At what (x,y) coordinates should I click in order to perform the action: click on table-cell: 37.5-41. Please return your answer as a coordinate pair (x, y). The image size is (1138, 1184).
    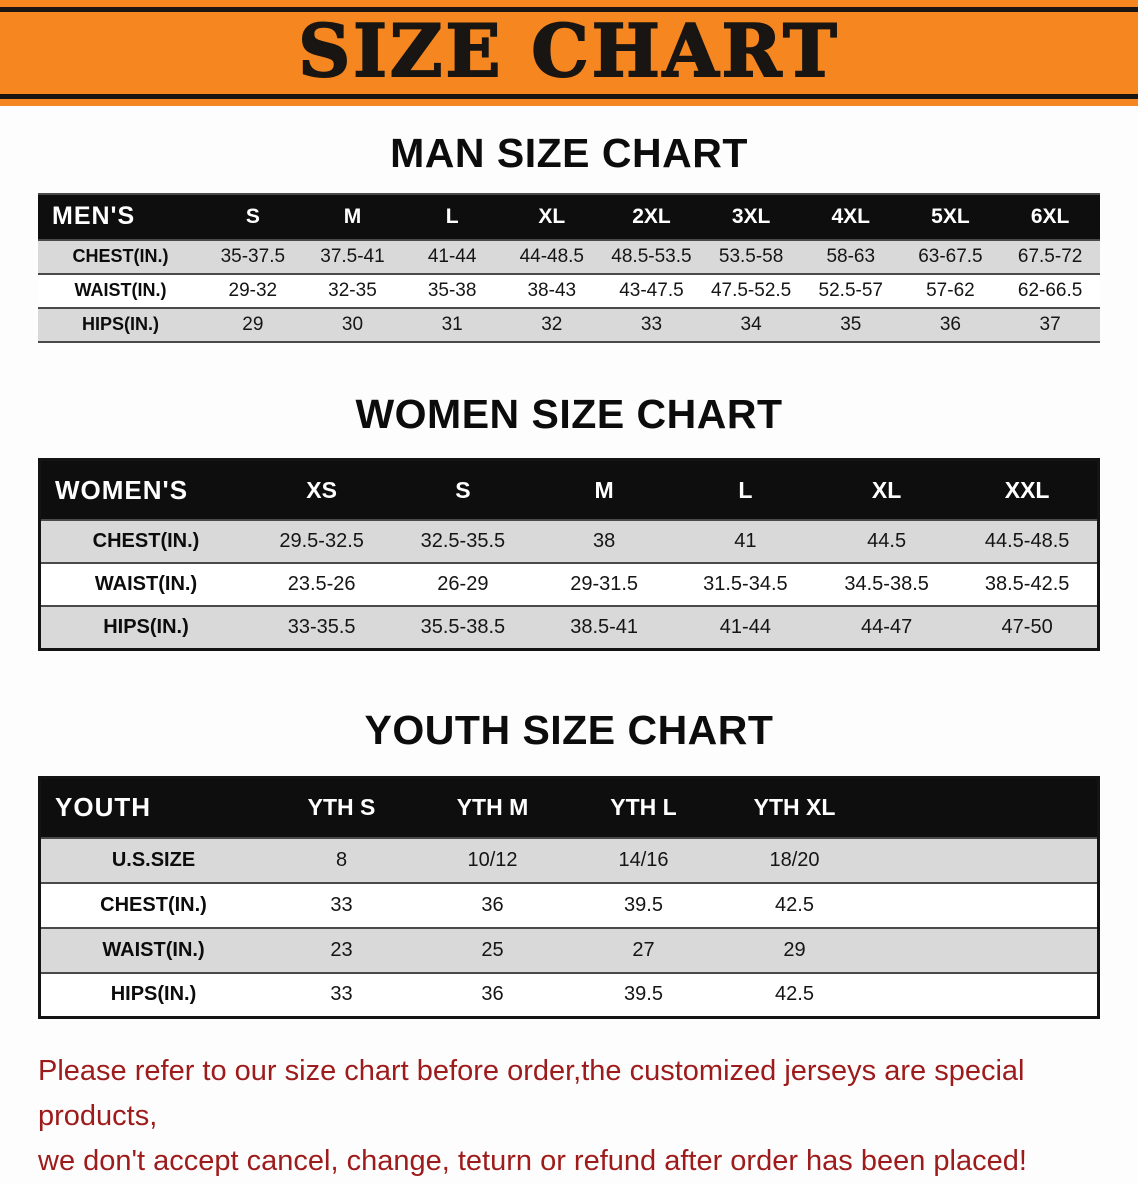
    Looking at the image, I should click on (352, 256).